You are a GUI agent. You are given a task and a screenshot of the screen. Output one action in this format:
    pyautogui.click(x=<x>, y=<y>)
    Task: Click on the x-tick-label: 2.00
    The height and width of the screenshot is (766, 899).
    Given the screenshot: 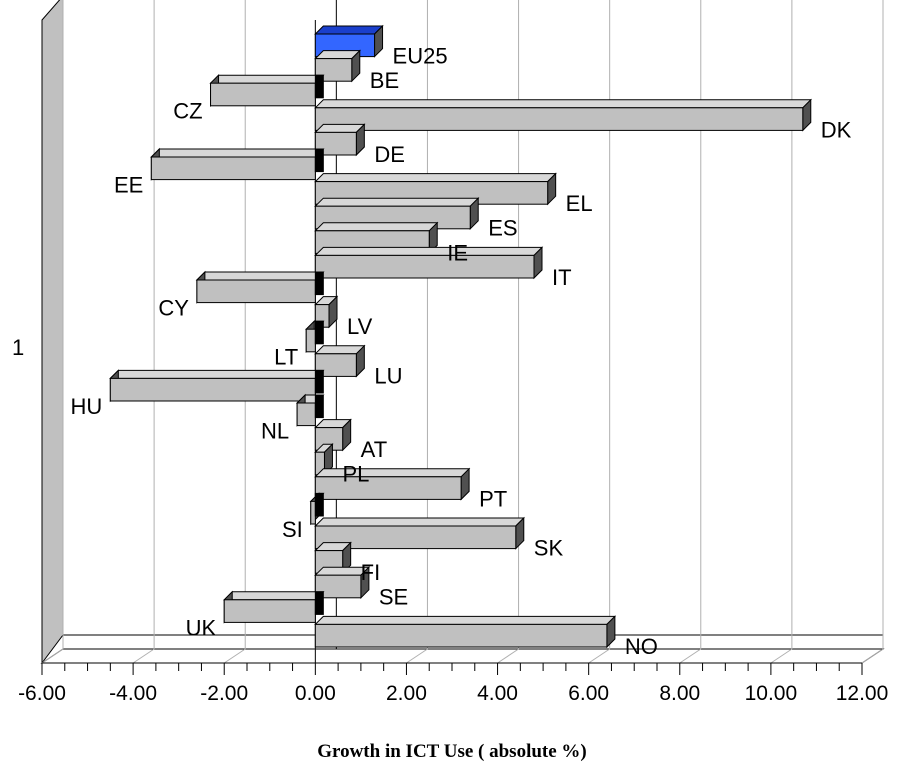 What is the action you would take?
    pyautogui.click(x=406, y=693)
    